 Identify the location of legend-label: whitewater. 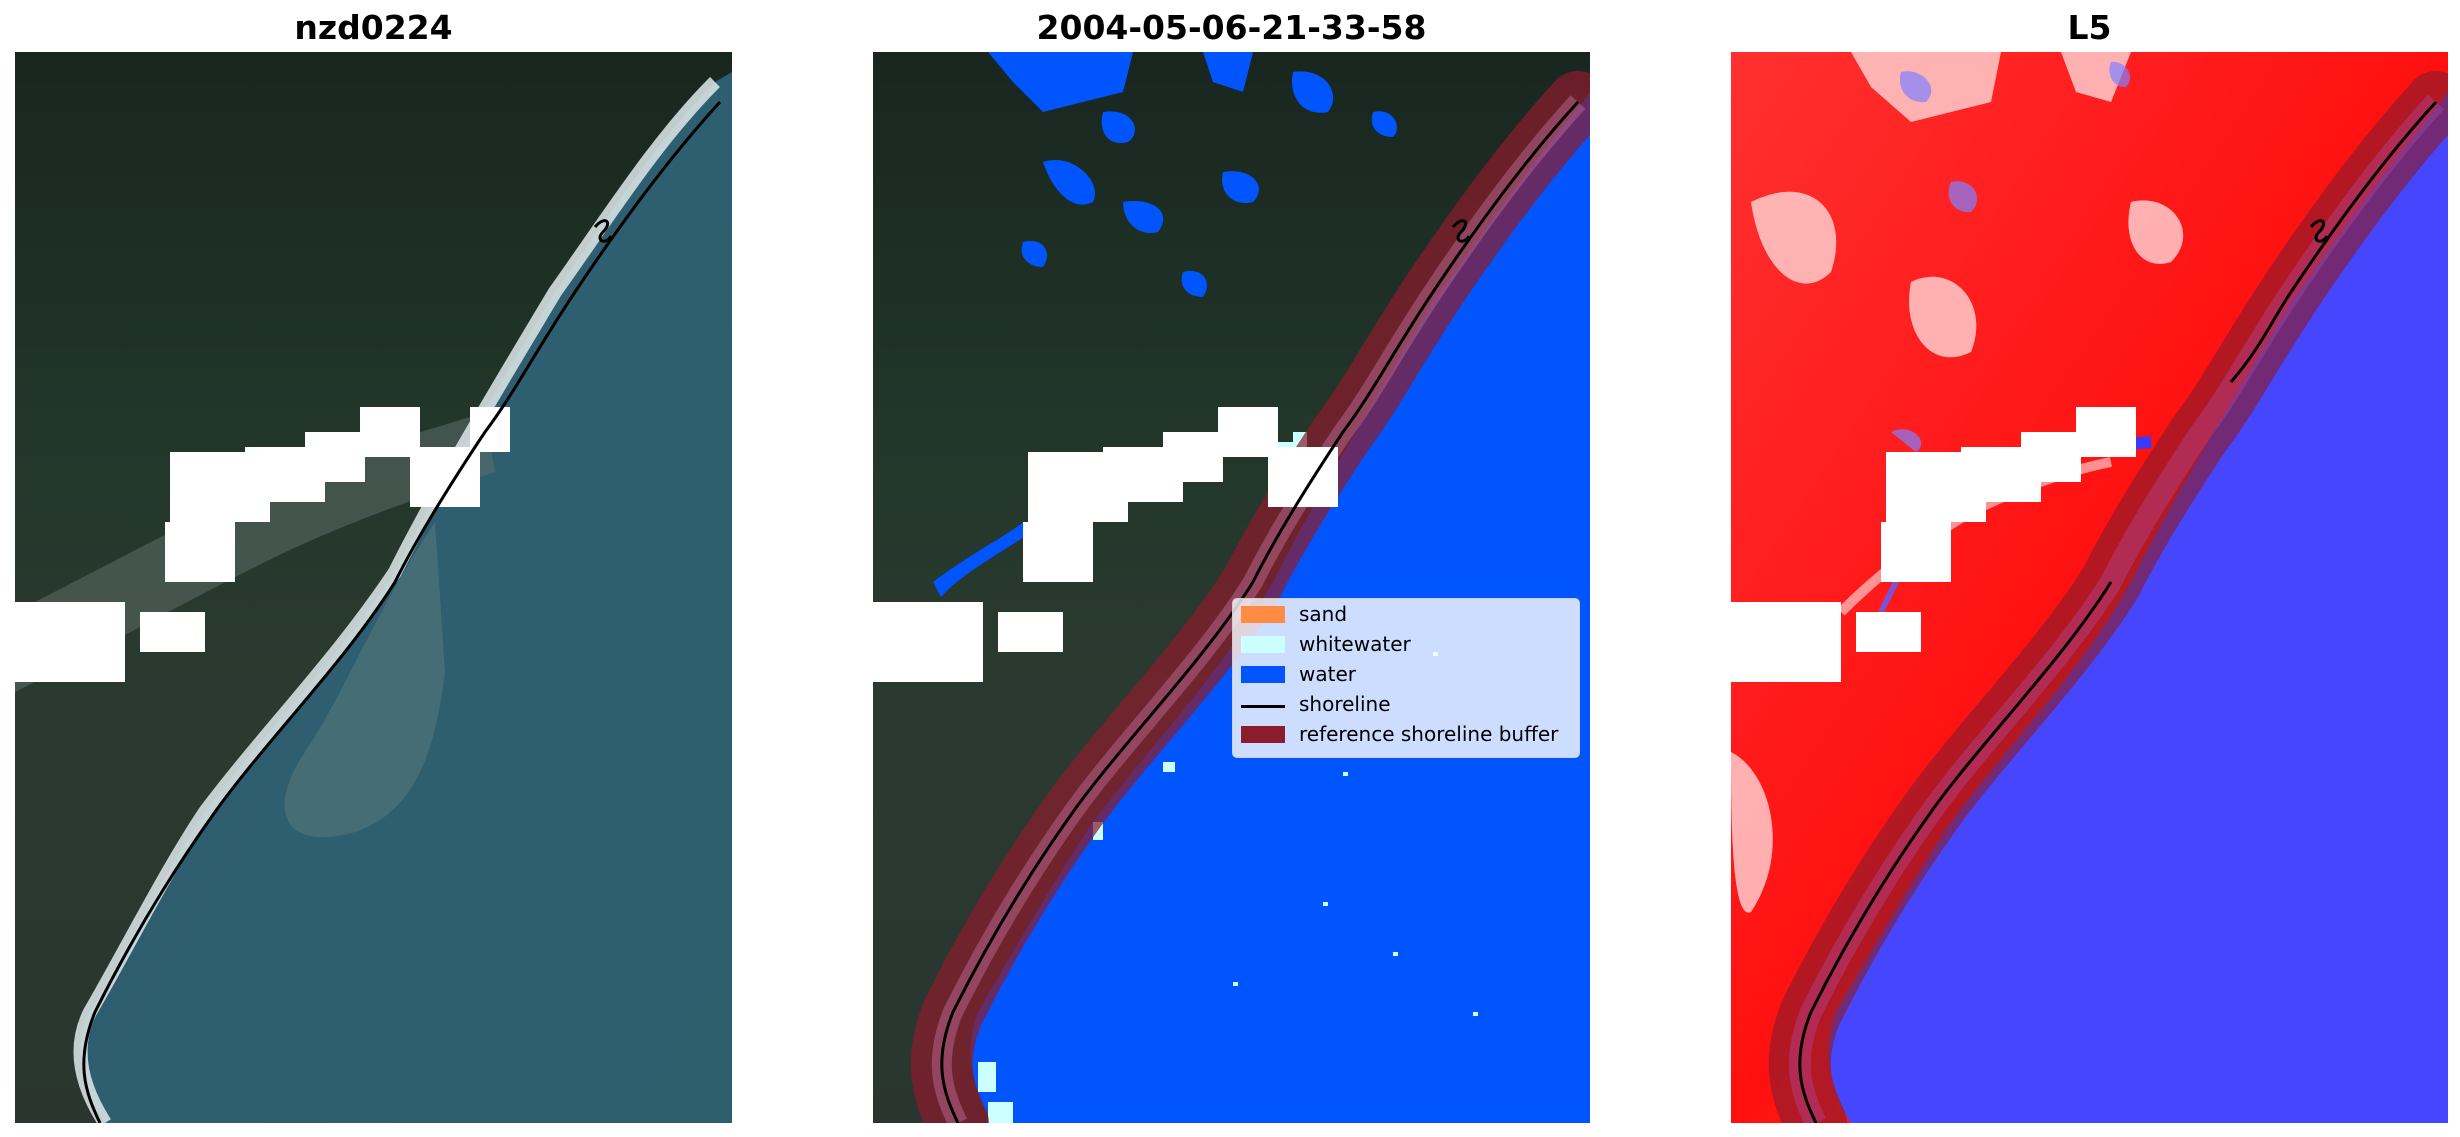
(1355, 644).